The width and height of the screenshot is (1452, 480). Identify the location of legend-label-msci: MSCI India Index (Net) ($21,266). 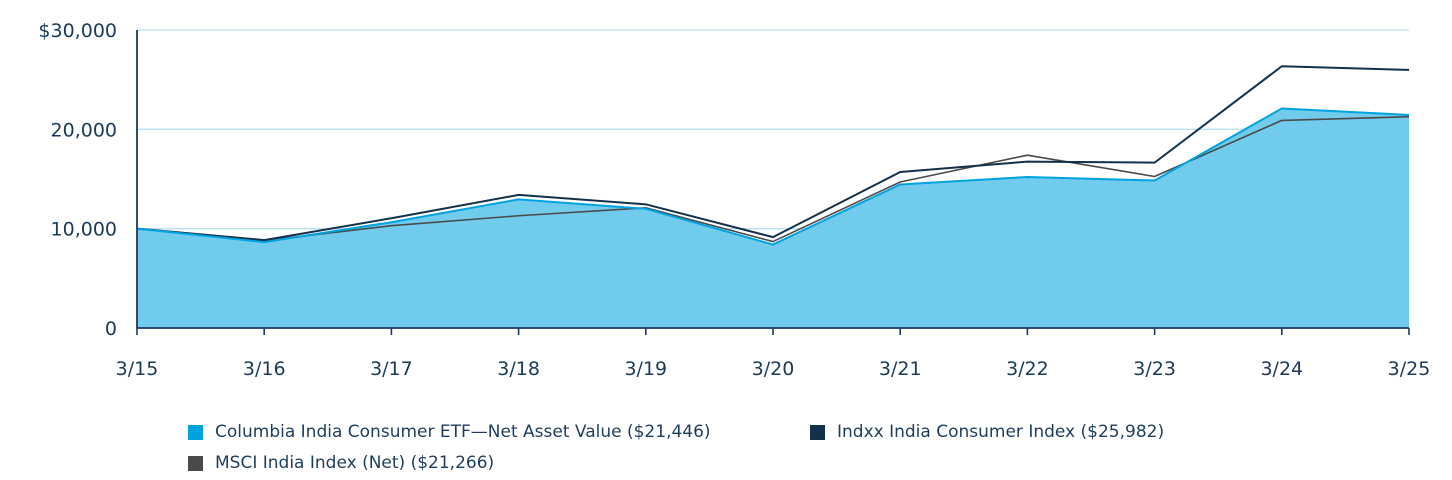
(354, 463).